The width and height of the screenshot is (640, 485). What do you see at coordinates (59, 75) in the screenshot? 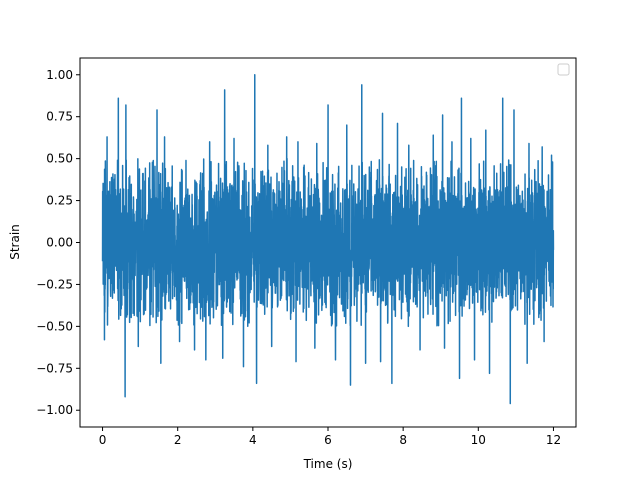
I see `y-tick-label: 1.00` at bounding box center [59, 75].